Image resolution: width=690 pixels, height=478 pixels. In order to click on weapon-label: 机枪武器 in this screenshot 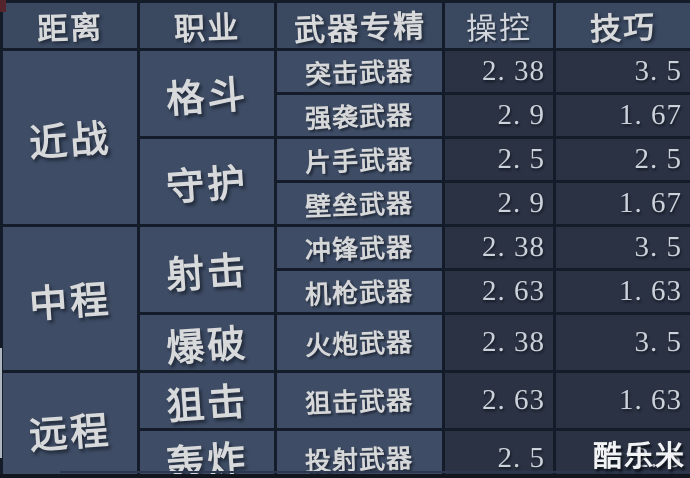, I will do `click(360, 293)`.